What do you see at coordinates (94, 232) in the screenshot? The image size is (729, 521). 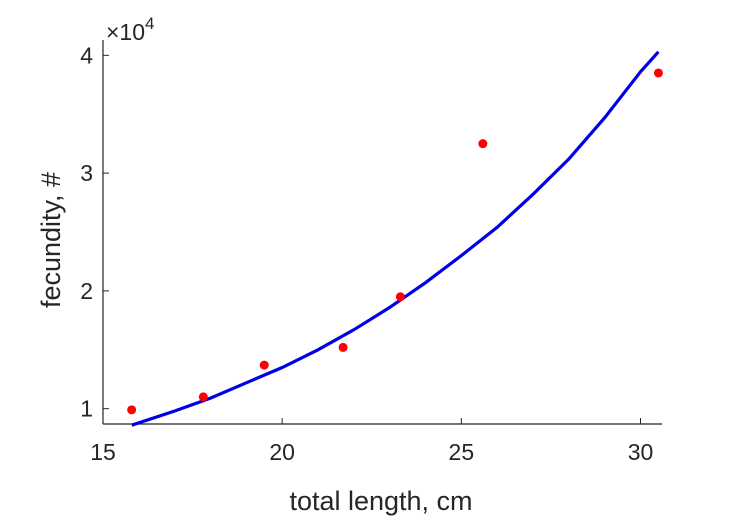 I see `y-ticks: 1 2 3 4` at bounding box center [94, 232].